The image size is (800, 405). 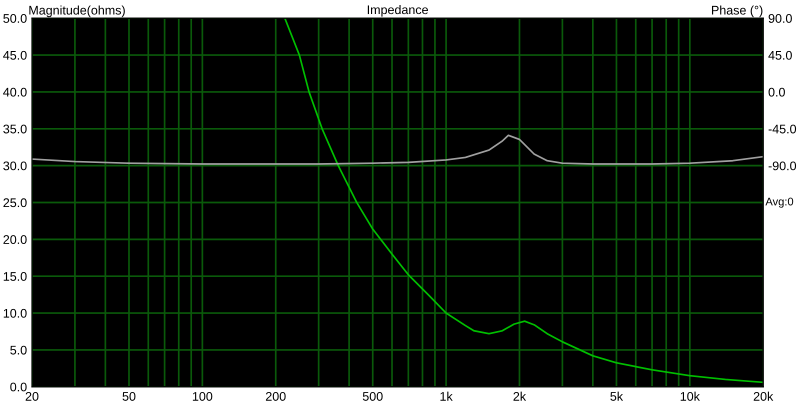 What do you see at coordinates (617, 396) in the screenshot?
I see `x-tick-label: 5k` at bounding box center [617, 396].